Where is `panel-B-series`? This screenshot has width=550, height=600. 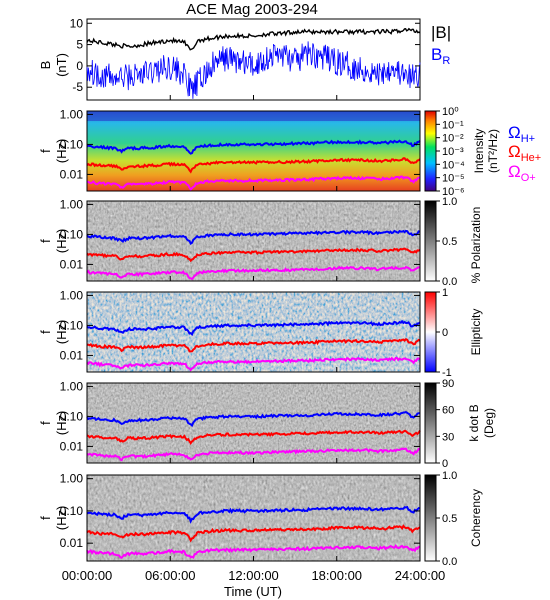 panel-B-series is located at coordinates (253, 63).